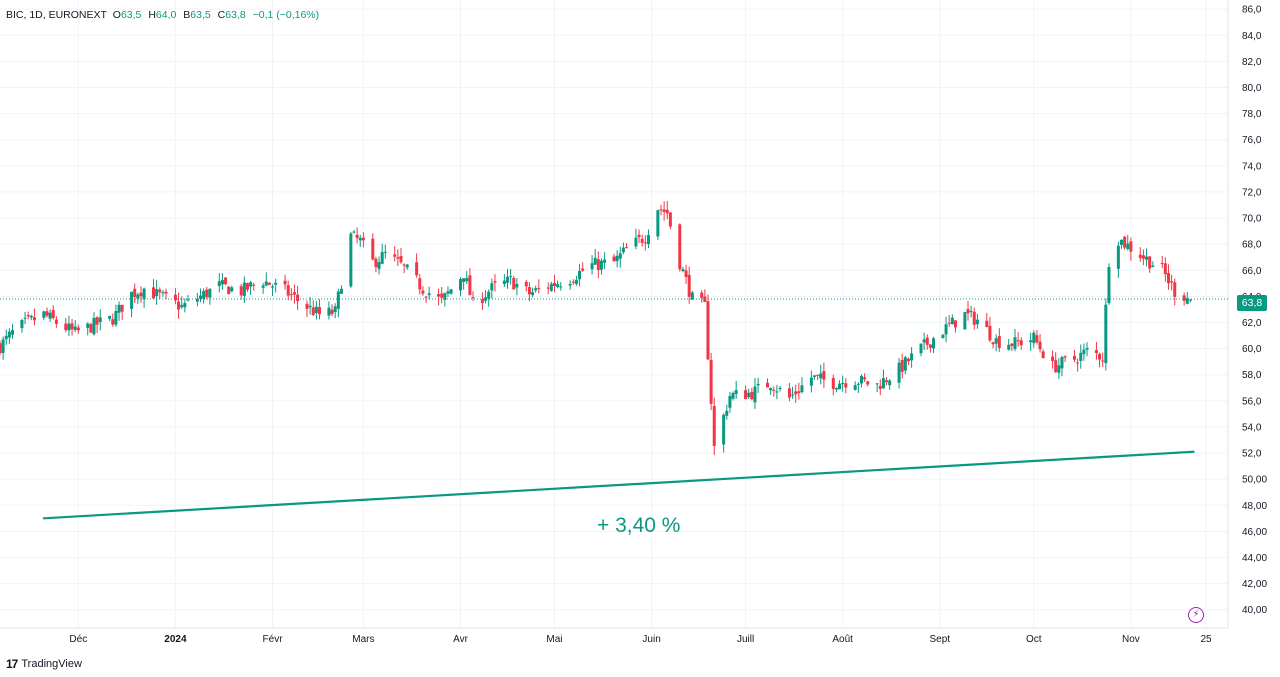 The image size is (1280, 677). I want to click on tradingview-logo-icon: 17, so click(12, 664).